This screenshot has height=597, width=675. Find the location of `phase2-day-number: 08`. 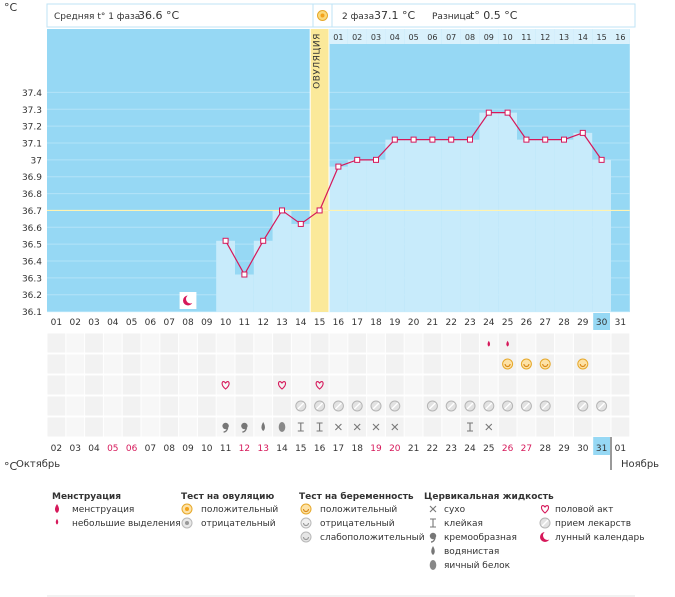

phase2-day-number: 08 is located at coordinates (470, 37).